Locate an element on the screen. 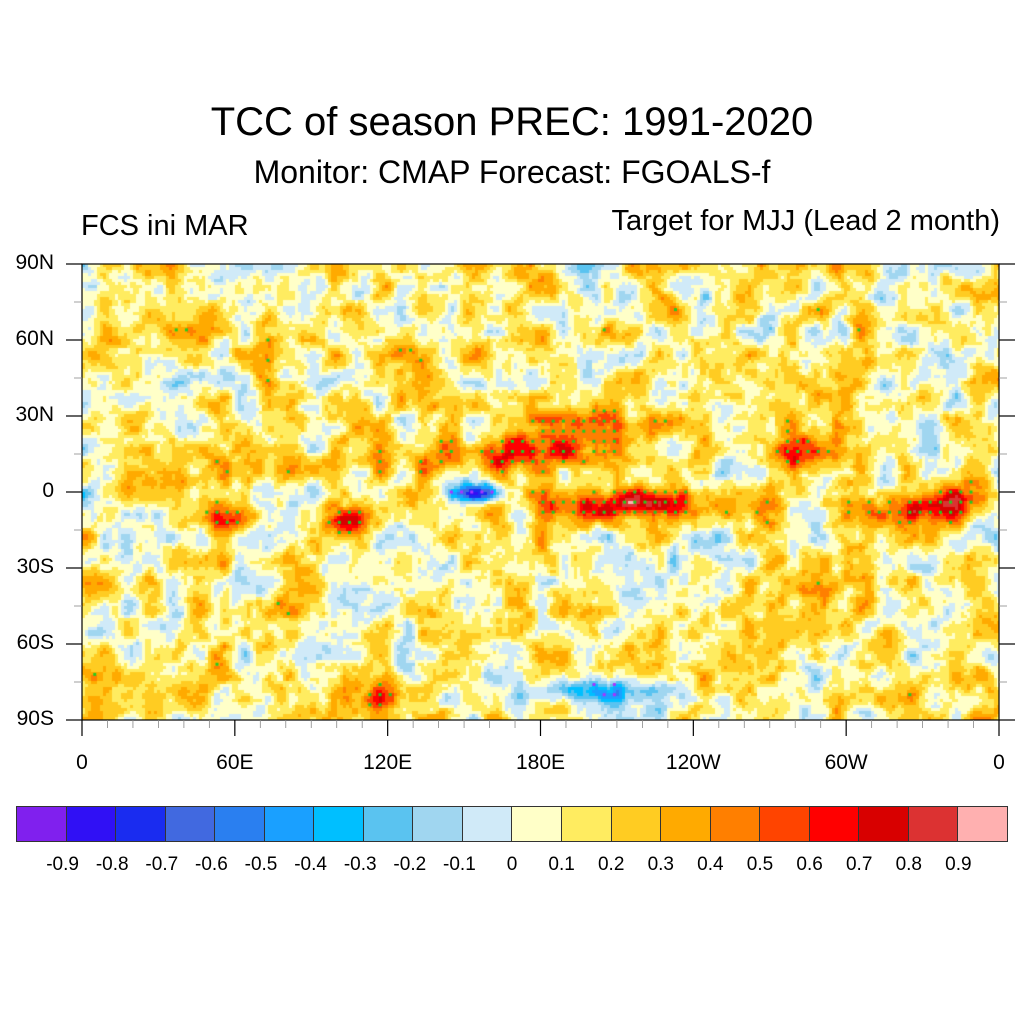  colorbar-label: -0.7 is located at coordinates (162, 864).